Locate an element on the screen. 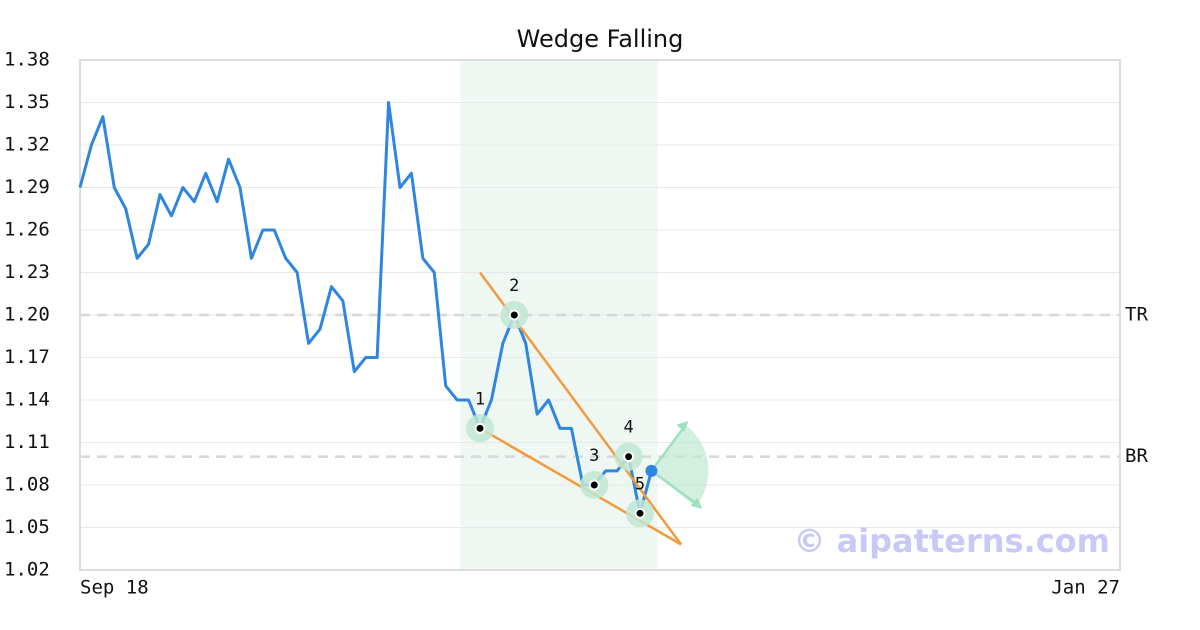  pattern-label: 5 is located at coordinates (640, 484).